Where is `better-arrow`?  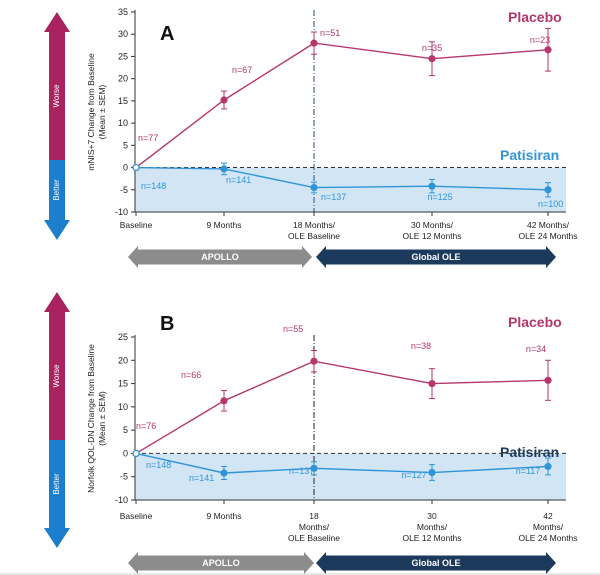 better-arrow is located at coordinates (57, 200).